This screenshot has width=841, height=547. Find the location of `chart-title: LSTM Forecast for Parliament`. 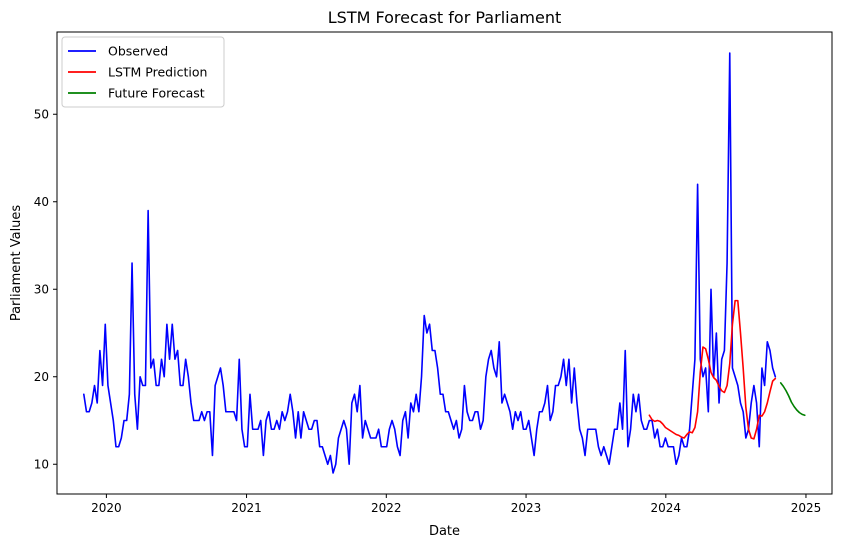

chart-title: LSTM Forecast for Parliament is located at coordinates (444, 17).